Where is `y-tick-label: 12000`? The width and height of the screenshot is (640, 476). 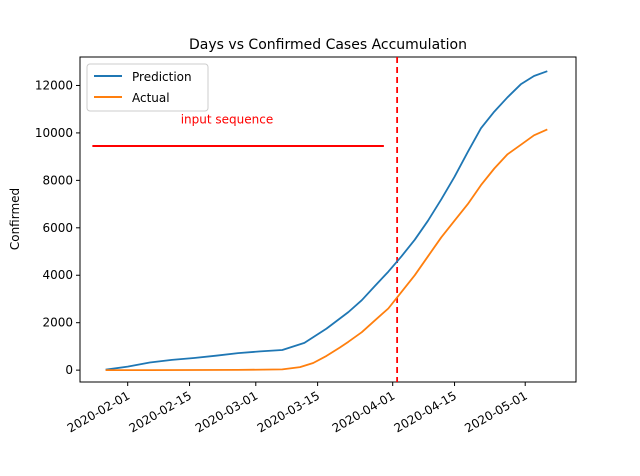
y-tick-label: 12000 is located at coordinates (54, 85).